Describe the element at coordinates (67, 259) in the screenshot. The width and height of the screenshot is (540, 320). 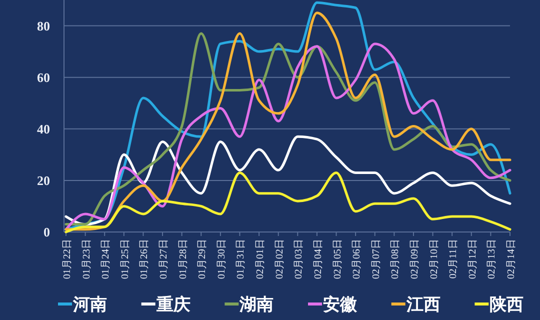
I see `x-tick-label: 01月22日` at that location.